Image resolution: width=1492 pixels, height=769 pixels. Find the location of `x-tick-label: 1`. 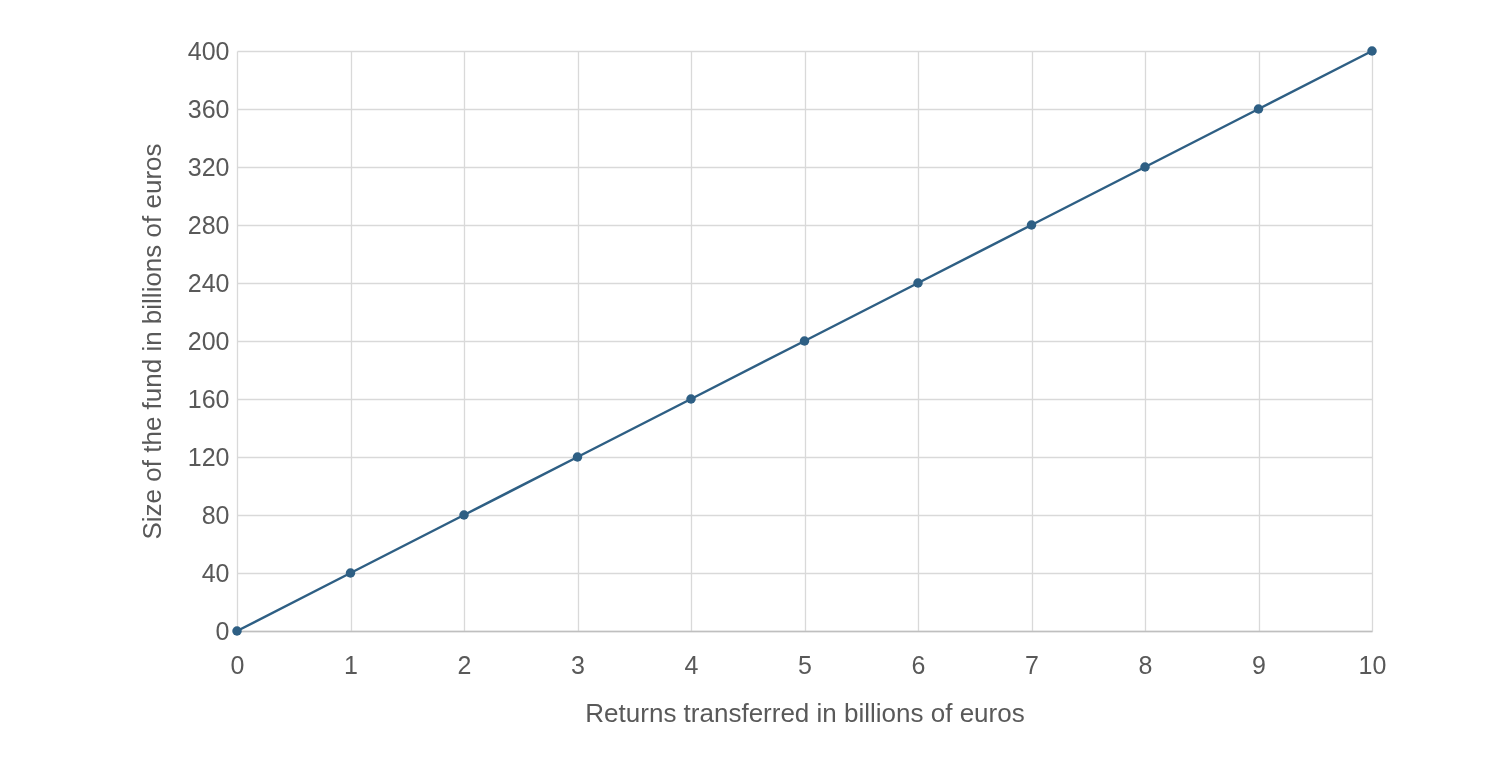

x-tick-label: 1 is located at coordinates (351, 664).